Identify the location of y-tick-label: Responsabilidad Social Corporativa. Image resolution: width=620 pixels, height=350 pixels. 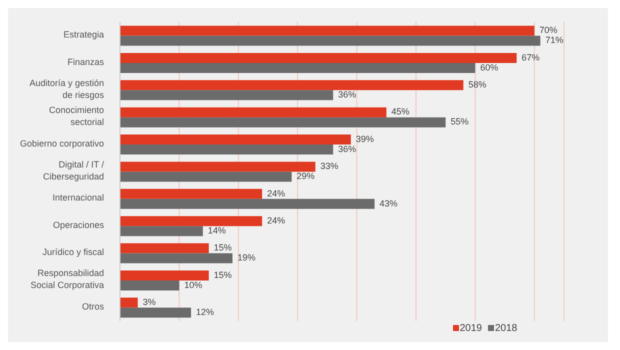
(67, 279).